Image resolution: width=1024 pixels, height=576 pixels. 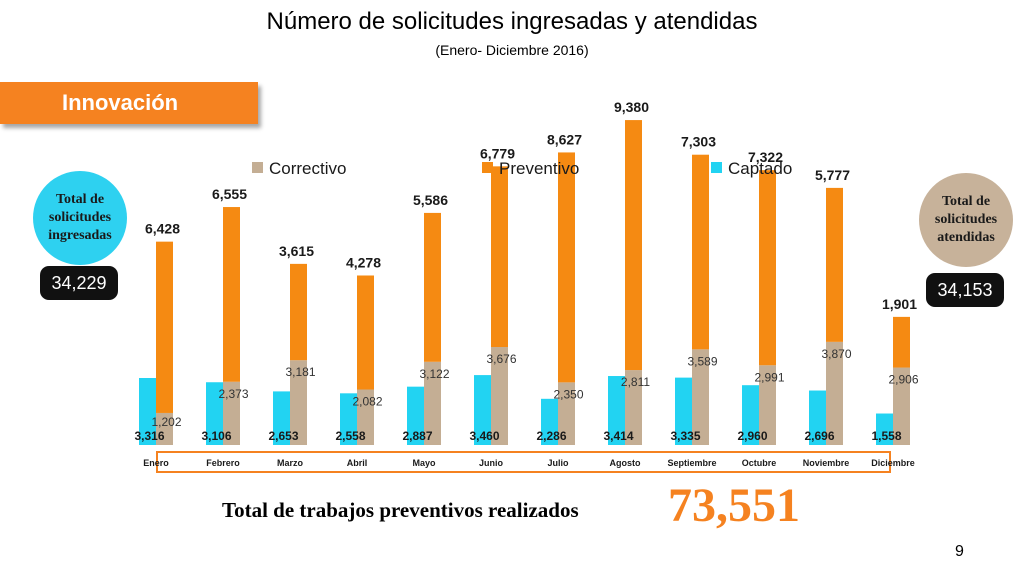 I want to click on preventivo-value-label: 6,779, so click(x=497, y=153).